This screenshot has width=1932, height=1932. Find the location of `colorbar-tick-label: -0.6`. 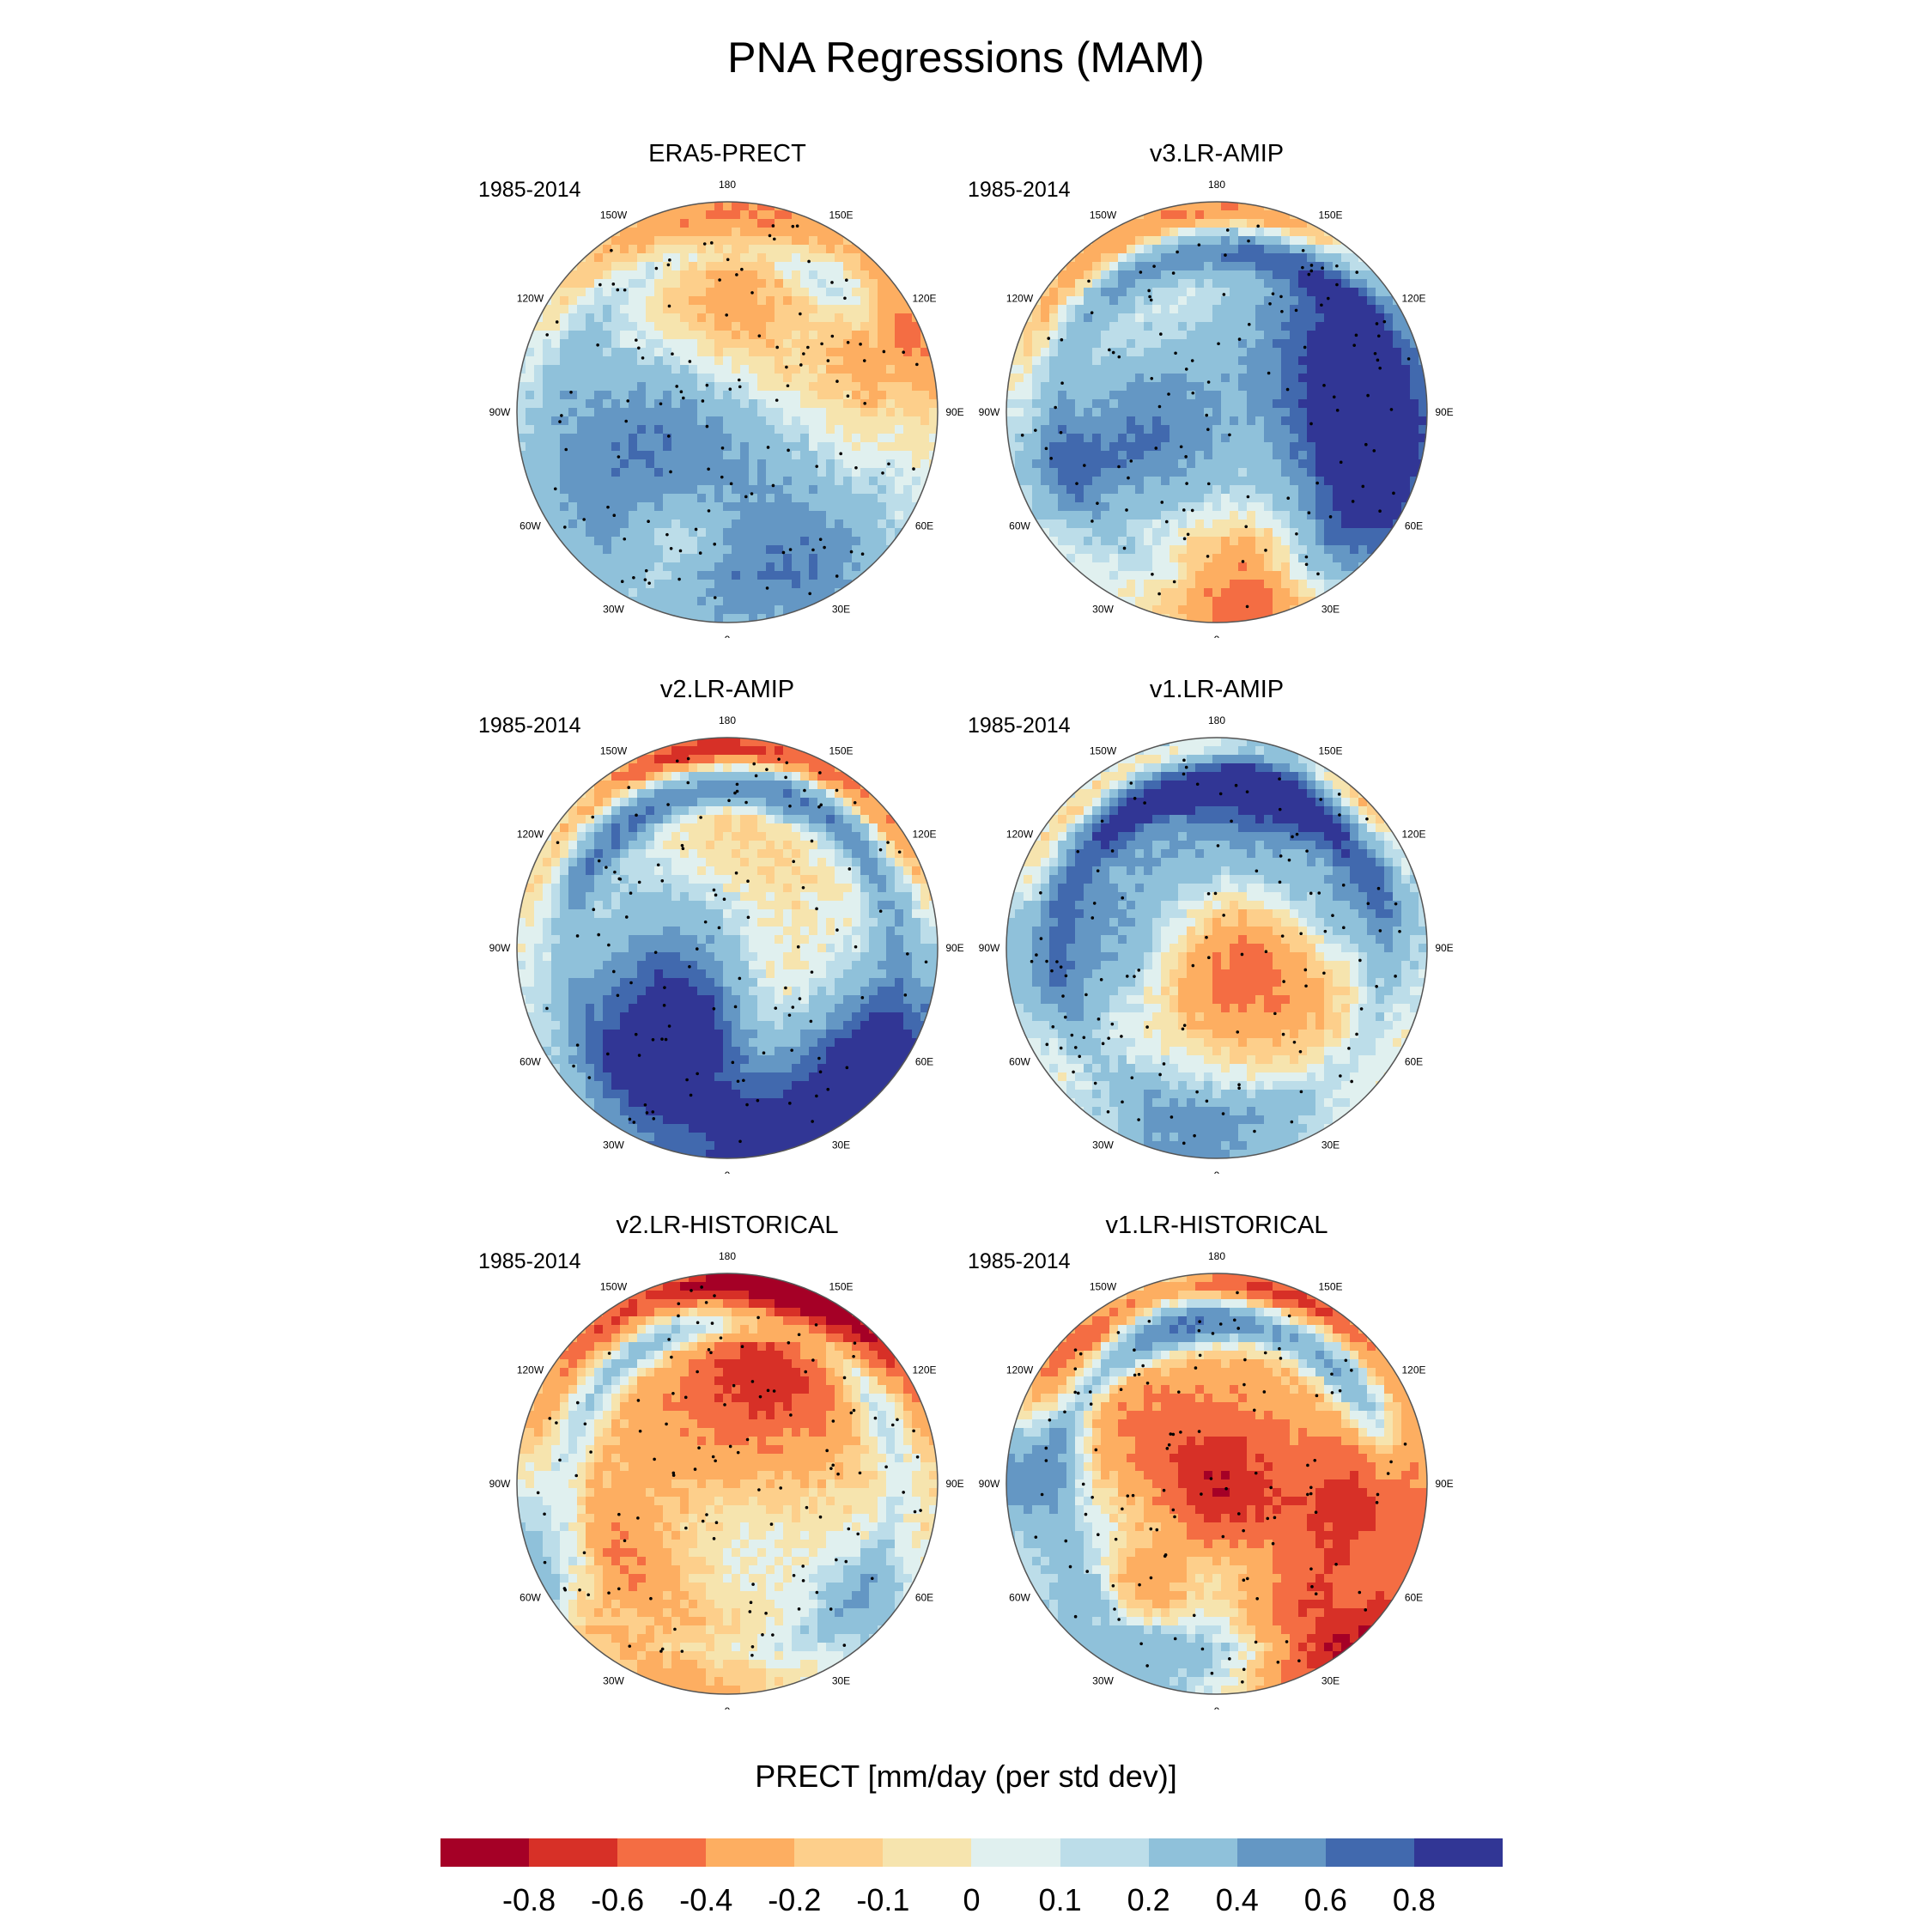

colorbar-tick-label: -0.6 is located at coordinates (618, 1900).